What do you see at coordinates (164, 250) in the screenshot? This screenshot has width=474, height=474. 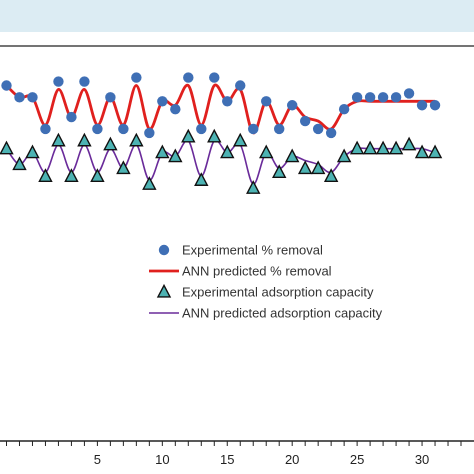 I see `legend-symbol-exp-removal` at bounding box center [164, 250].